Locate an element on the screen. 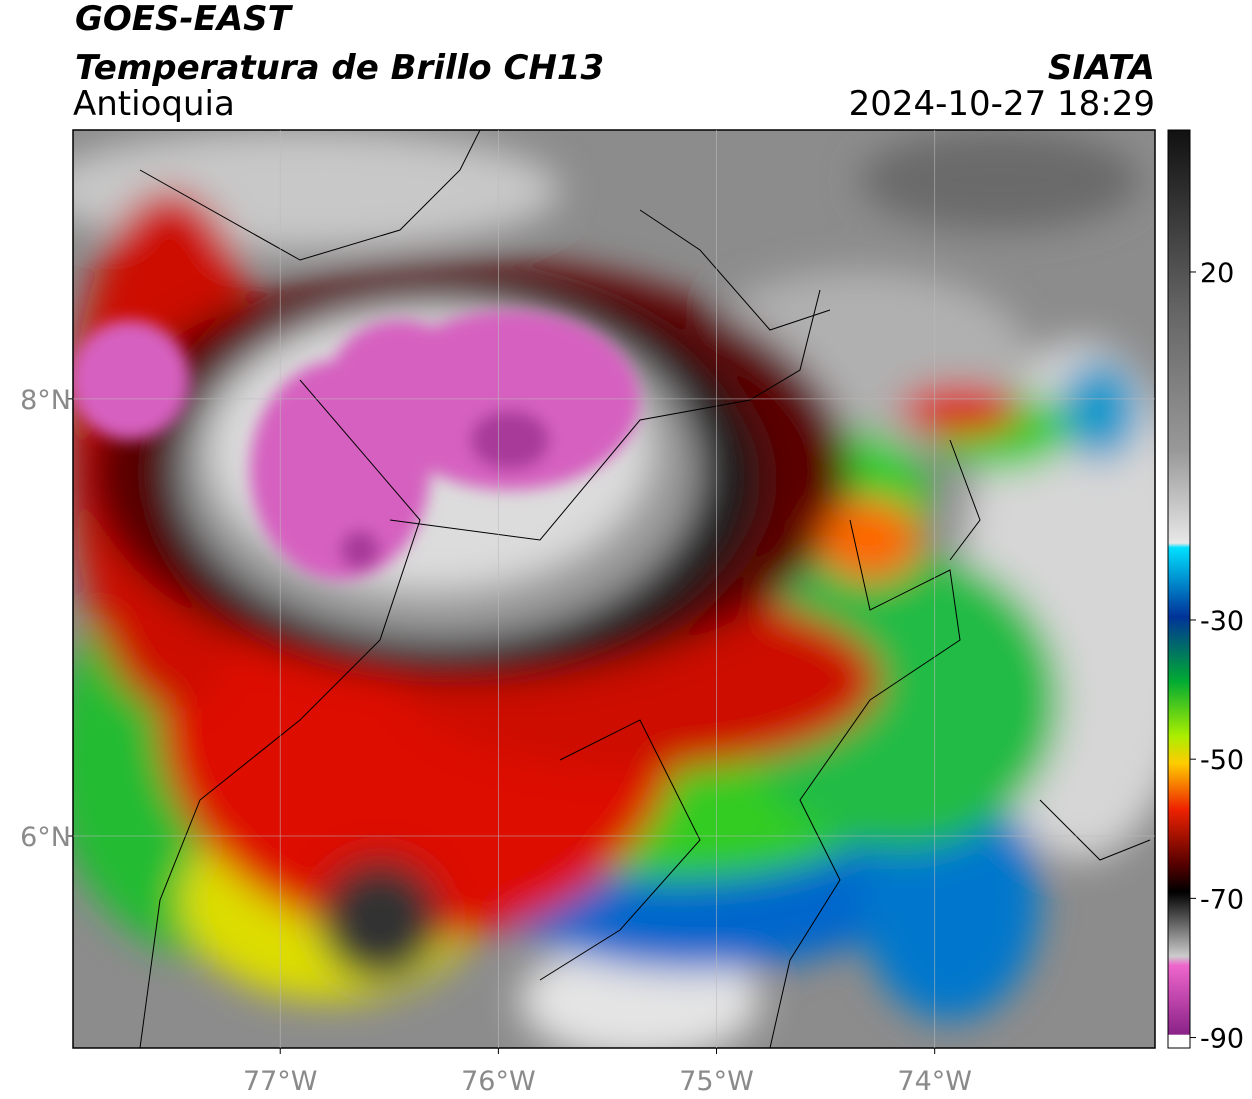 The width and height of the screenshot is (1252, 1099). colorbar is located at coordinates (1179, 589).